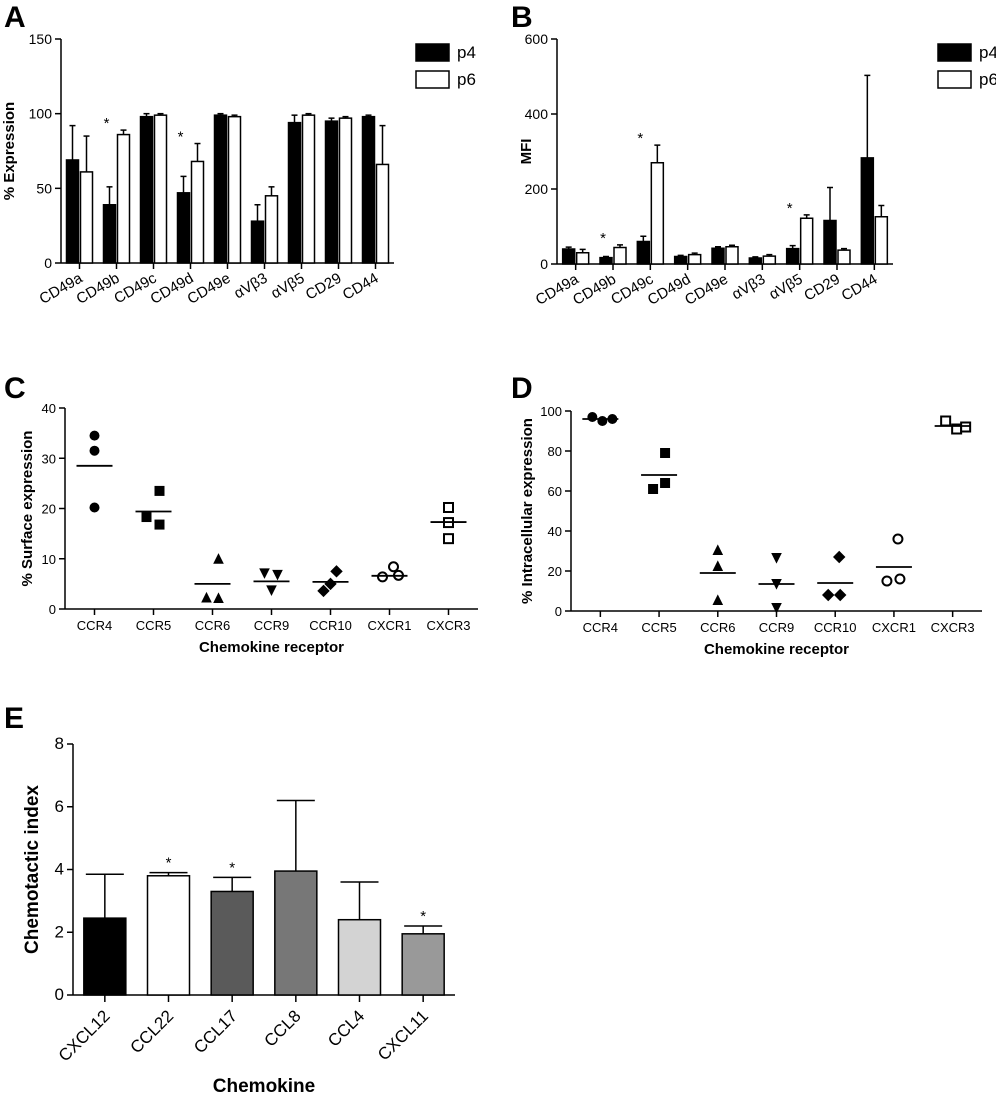  Describe the element at coordinates (296, 933) in the screenshot. I see `bar-ccl8` at that location.